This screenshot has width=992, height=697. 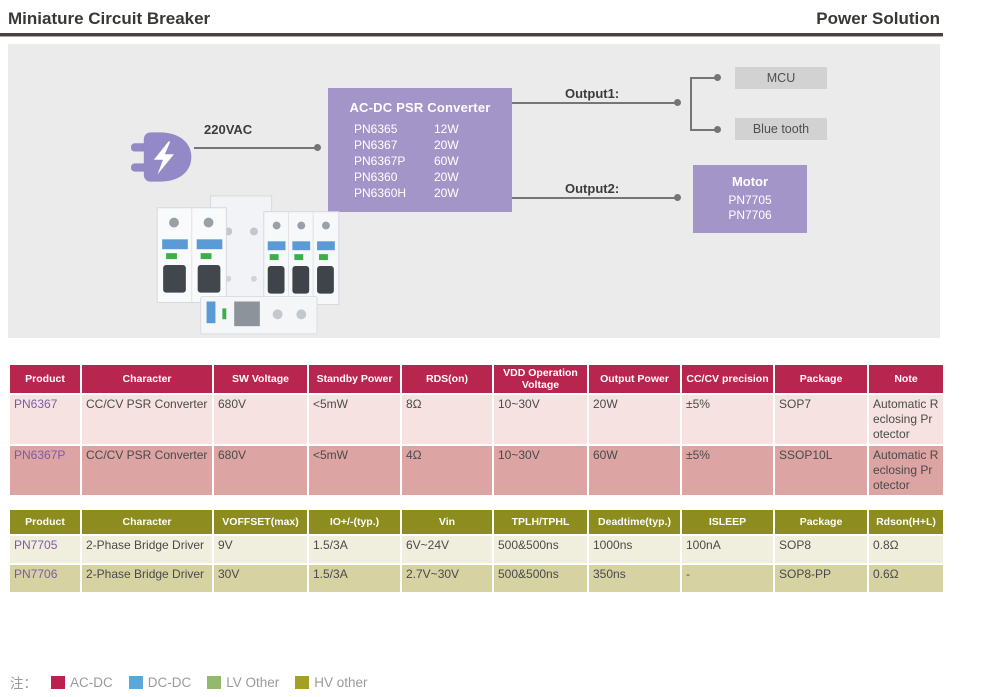 What do you see at coordinates (540, 471) in the screenshot?
I see `table-cell: 10~30V` at bounding box center [540, 471].